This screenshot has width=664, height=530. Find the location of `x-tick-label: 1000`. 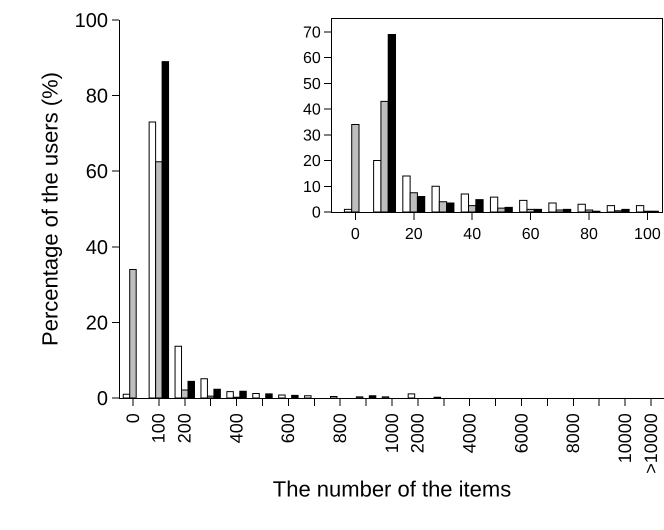

x-tick-label: 1000 is located at coordinates (392, 433).